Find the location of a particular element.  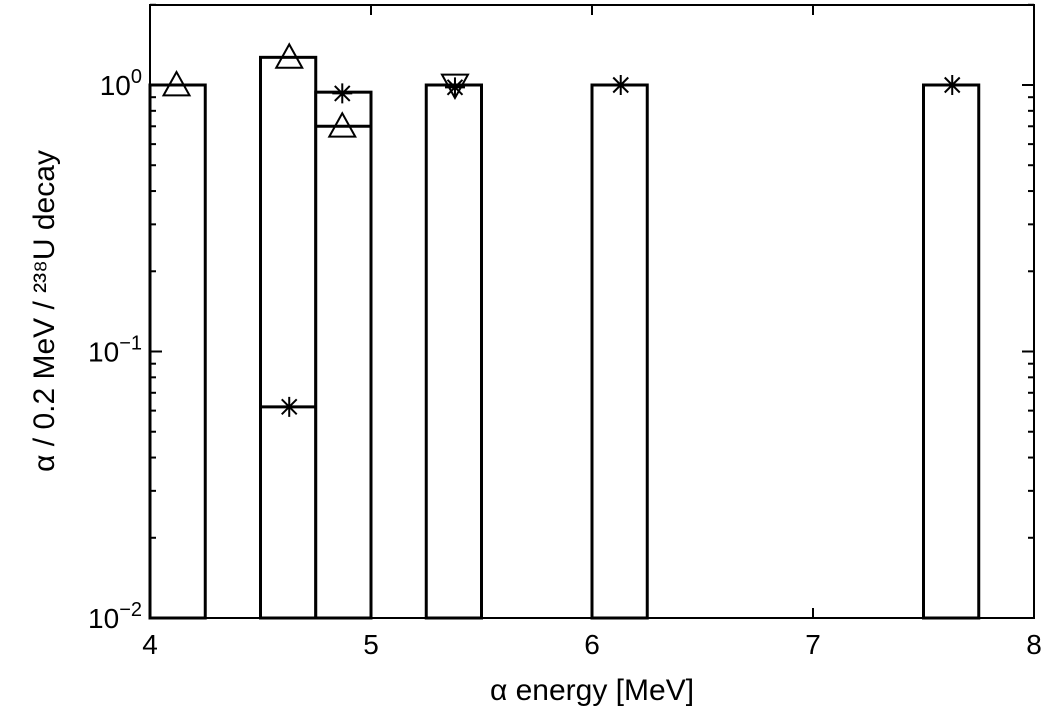

x-tick-label-3: 7 is located at coordinates (813, 644).